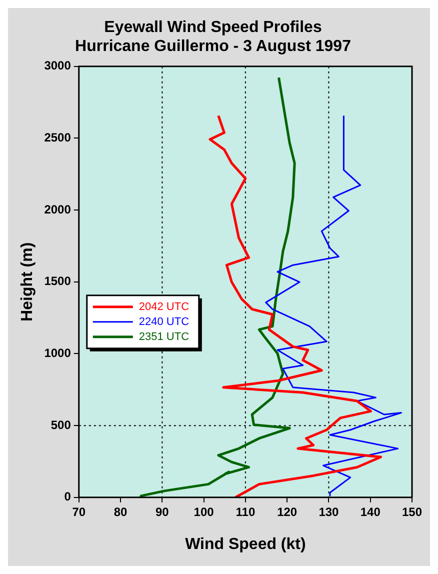 This screenshot has width=438, height=574. I want to click on y-tick-label: 3000, so click(58, 65).